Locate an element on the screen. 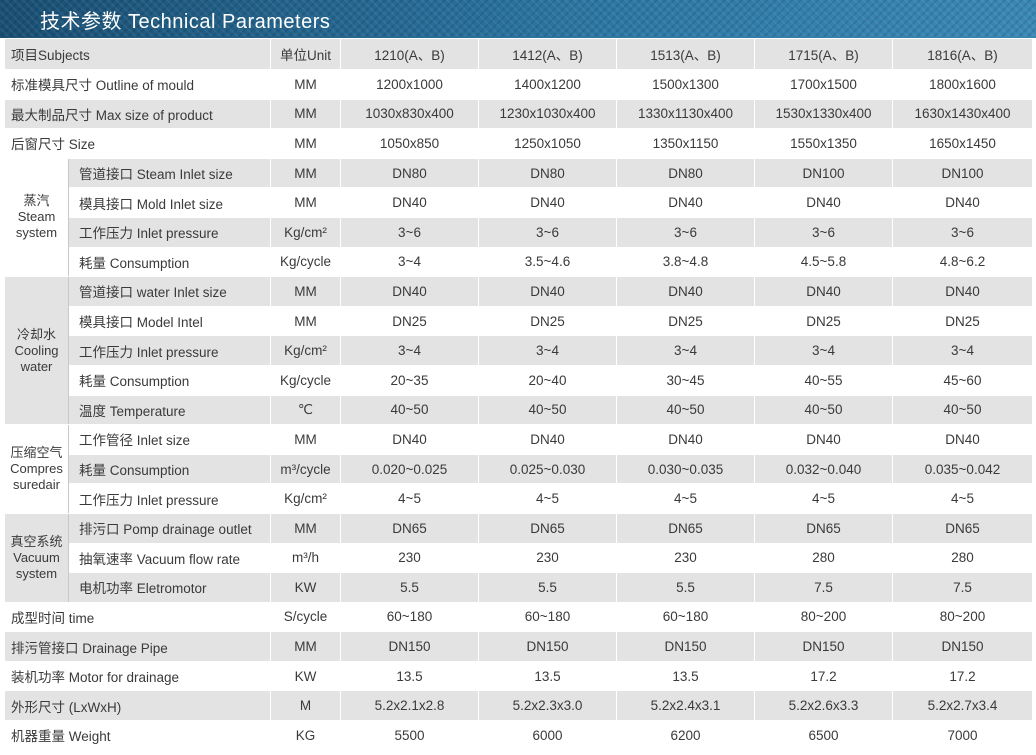 Image resolution: width=1036 pixels, height=755 pixels. group-label-line: Compres is located at coordinates (36, 469).